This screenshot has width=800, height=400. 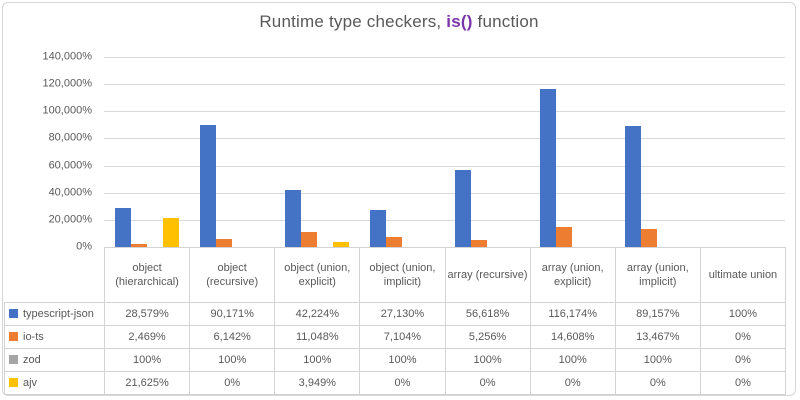 I want to click on legend-item-io-ts: io-ts, so click(x=54, y=337).